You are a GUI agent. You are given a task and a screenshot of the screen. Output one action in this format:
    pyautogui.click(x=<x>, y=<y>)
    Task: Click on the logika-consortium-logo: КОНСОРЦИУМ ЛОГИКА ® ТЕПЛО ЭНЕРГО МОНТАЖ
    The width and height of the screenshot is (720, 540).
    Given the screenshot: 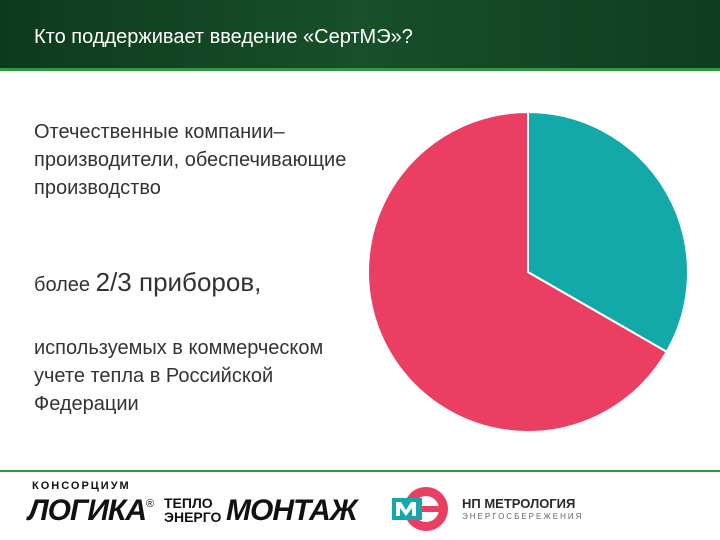 What is the action you would take?
    pyautogui.click(x=193, y=505)
    